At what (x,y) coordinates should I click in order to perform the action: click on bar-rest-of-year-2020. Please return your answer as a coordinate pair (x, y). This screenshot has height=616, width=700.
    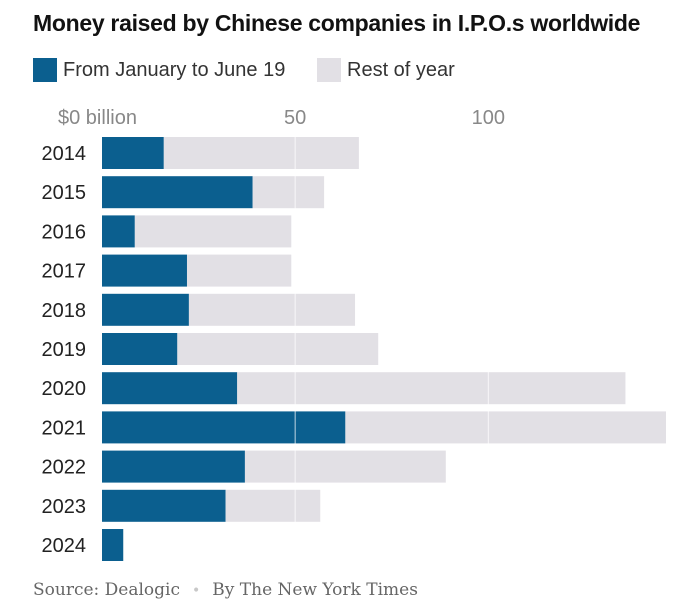
    Looking at the image, I should click on (431, 388).